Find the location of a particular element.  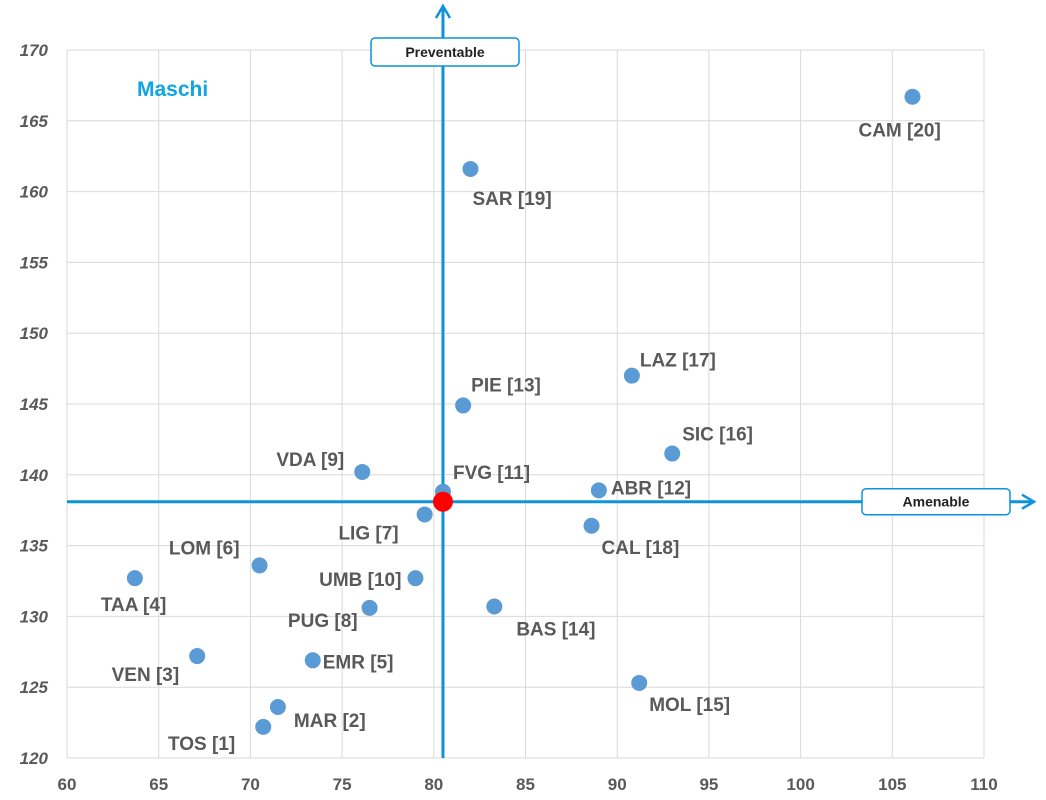

x-tick-label: 85 is located at coordinates (525, 784).